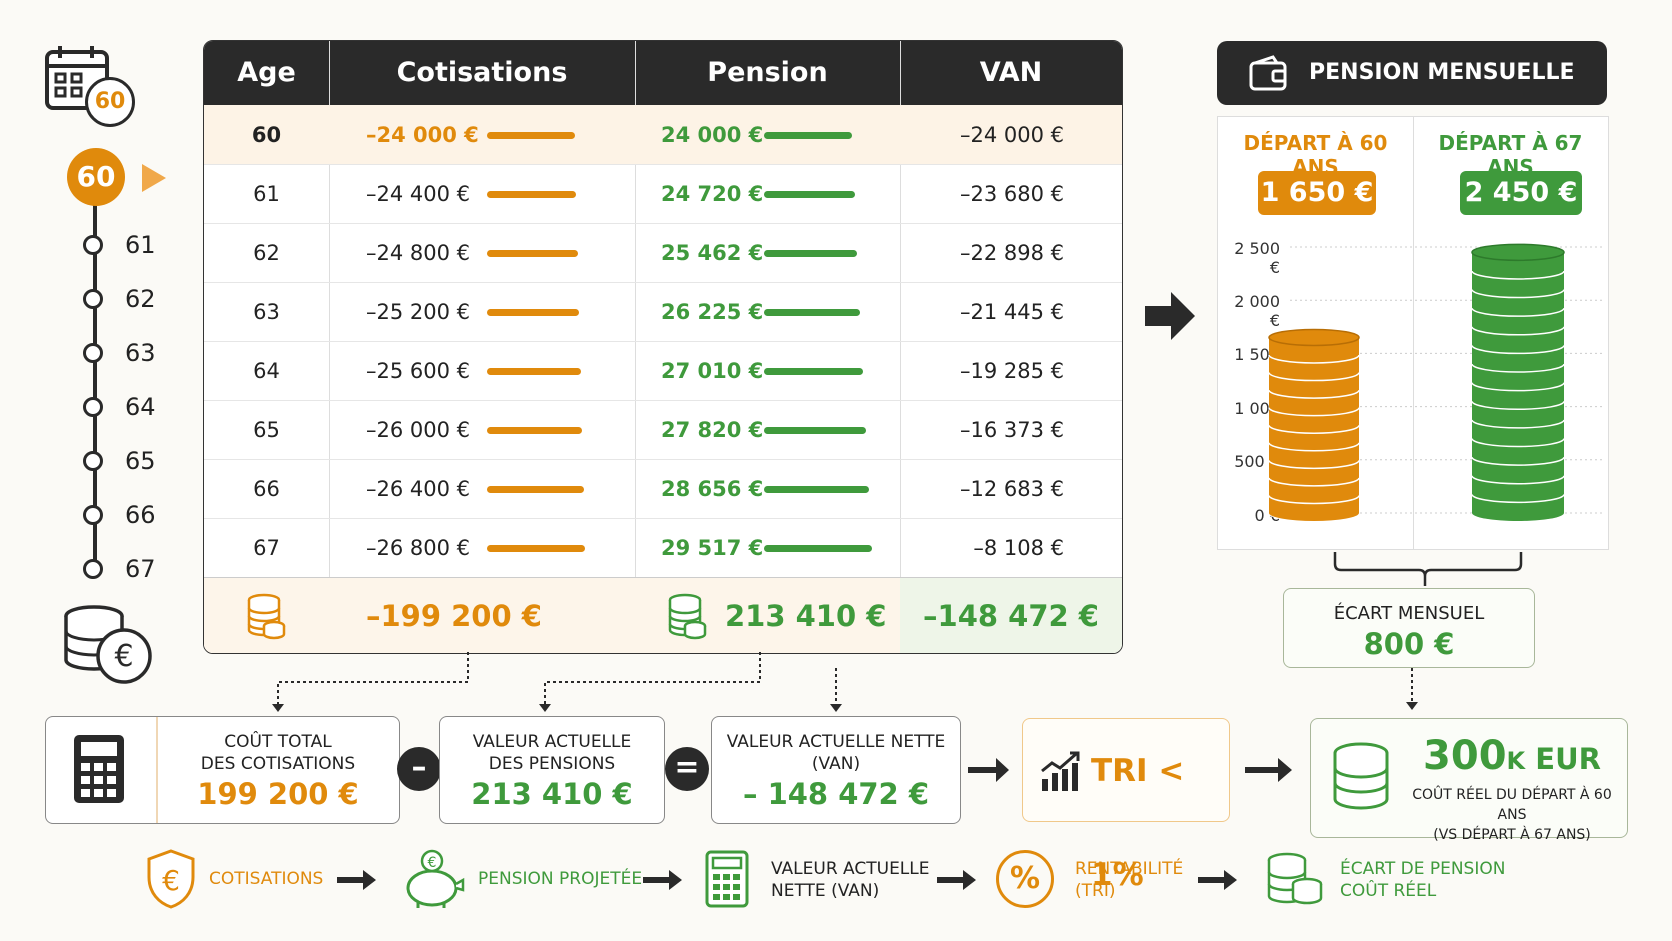  I want to click on pension-cell: 24 000 €, so click(712, 134).